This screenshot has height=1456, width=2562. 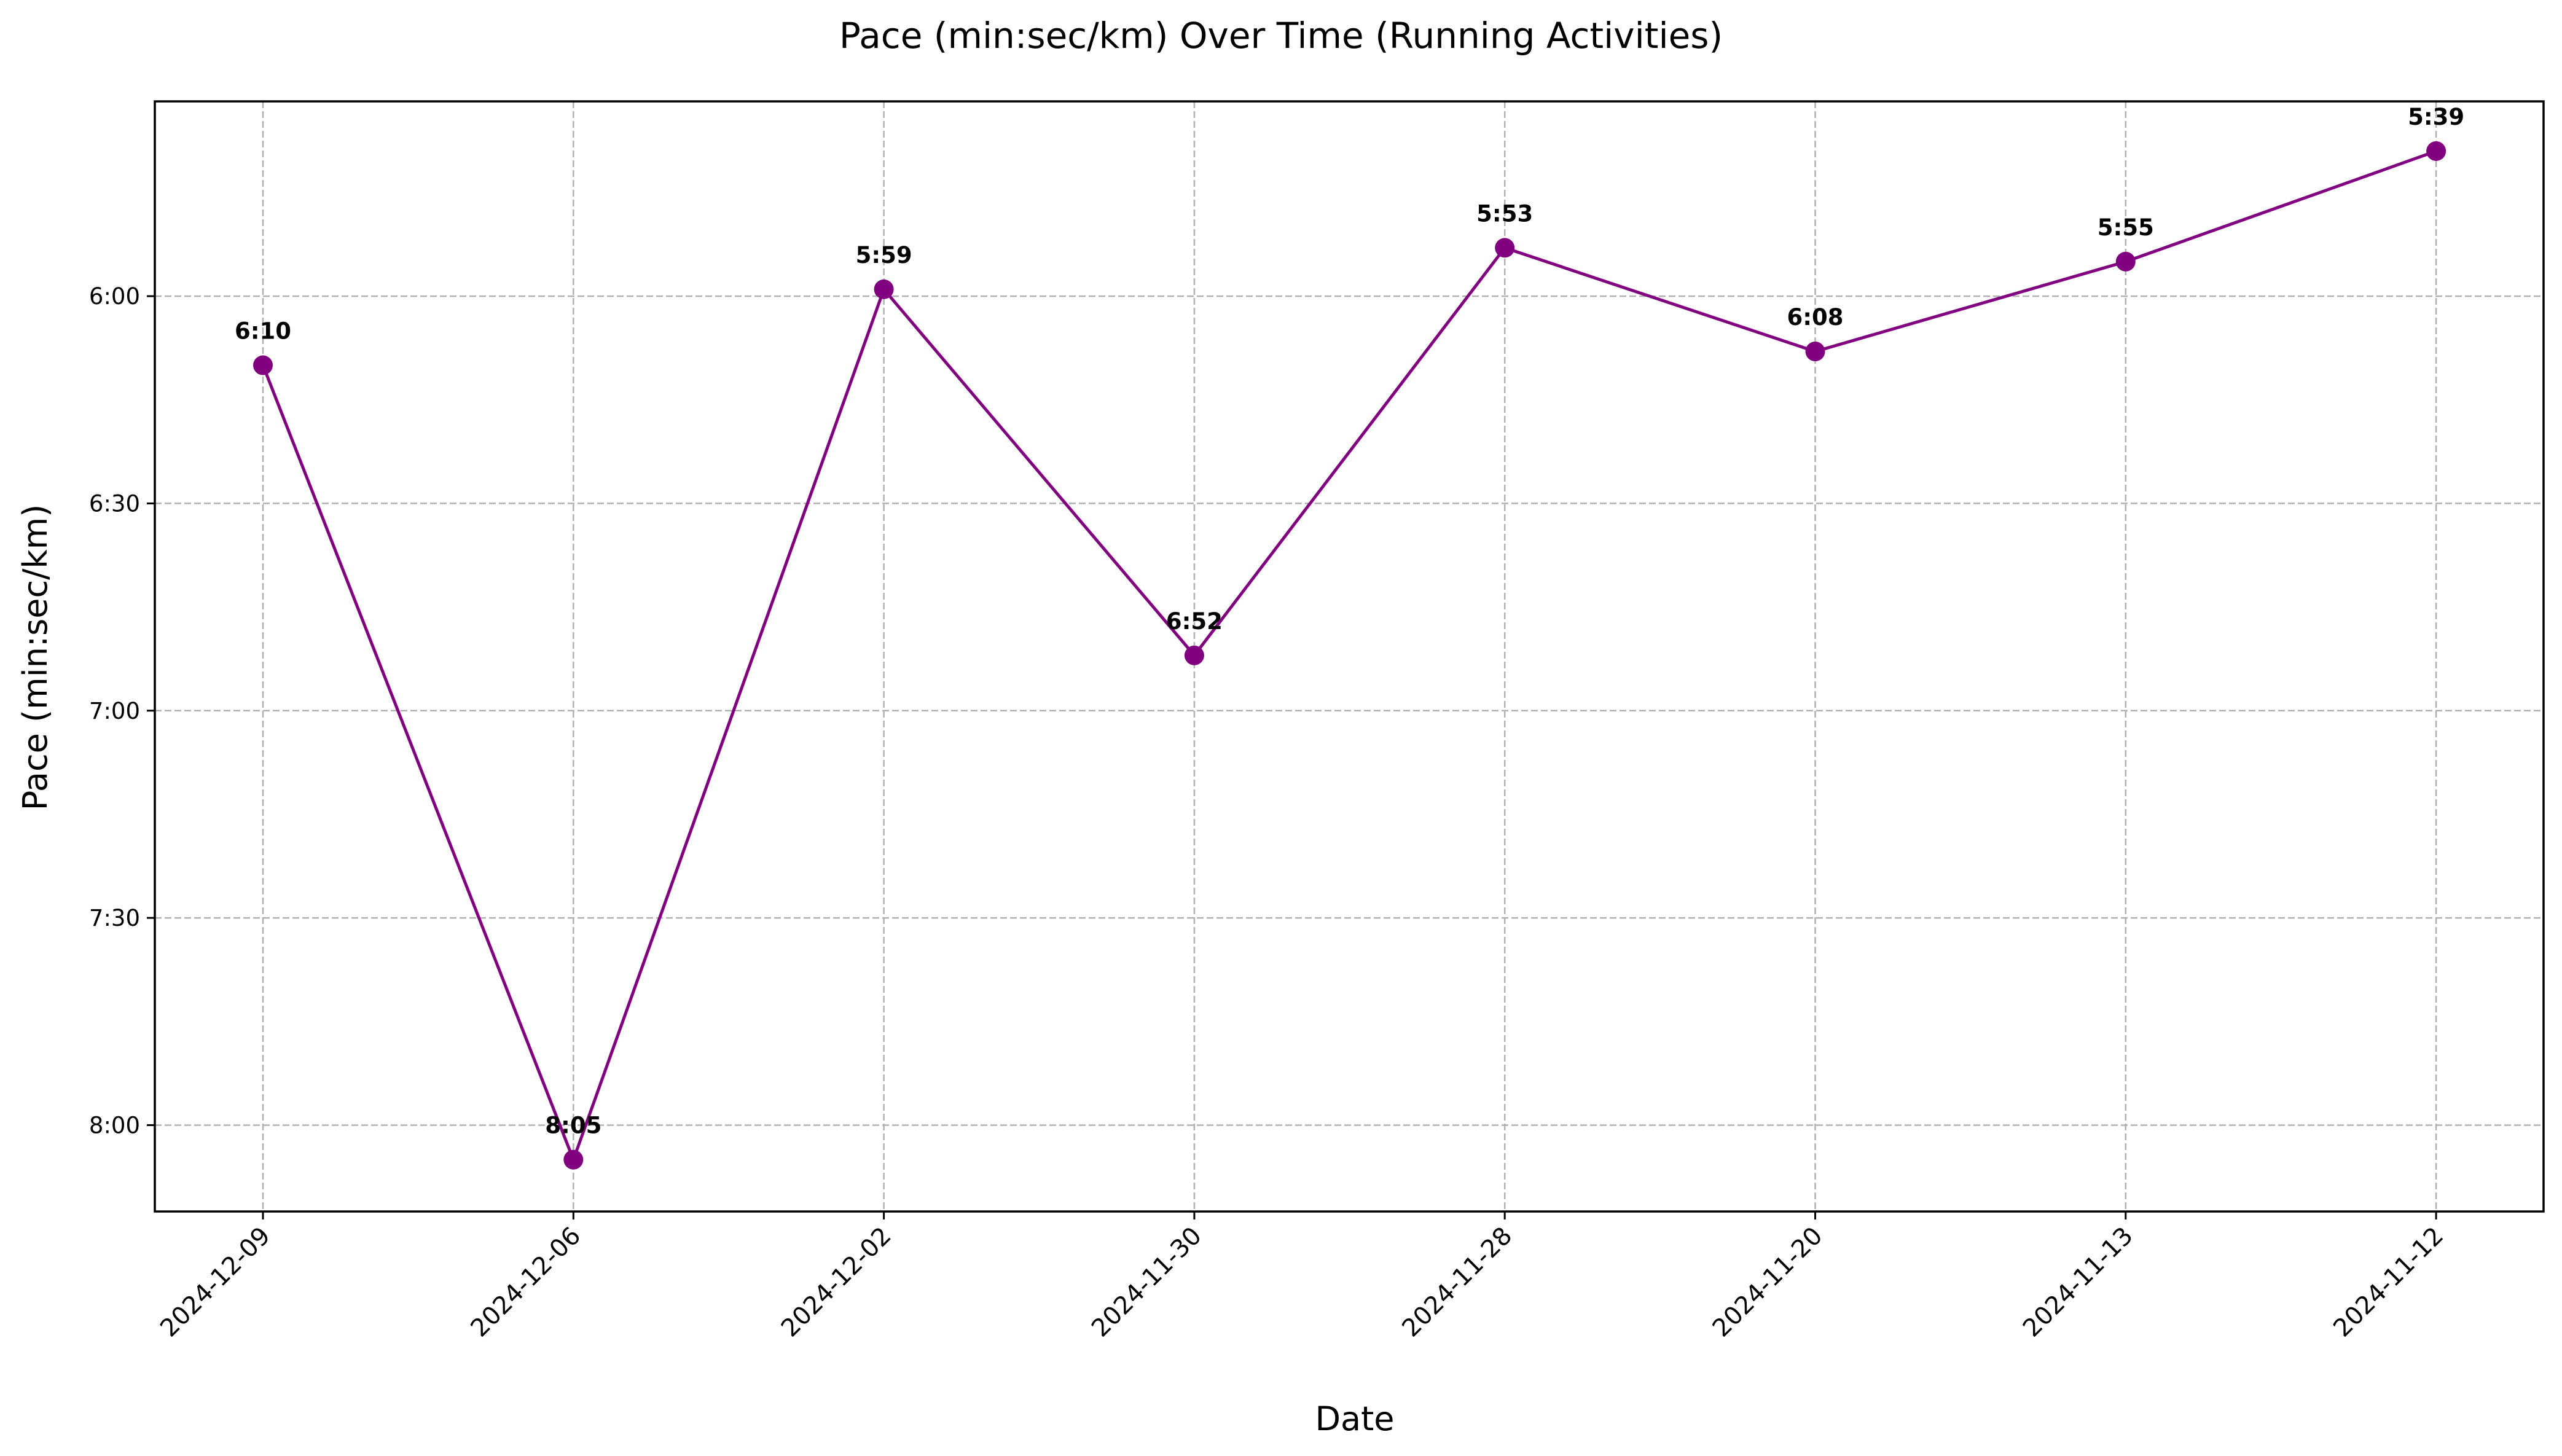 What do you see at coordinates (114, 711) in the screenshot?
I see `y-tick-label: 7:00` at bounding box center [114, 711].